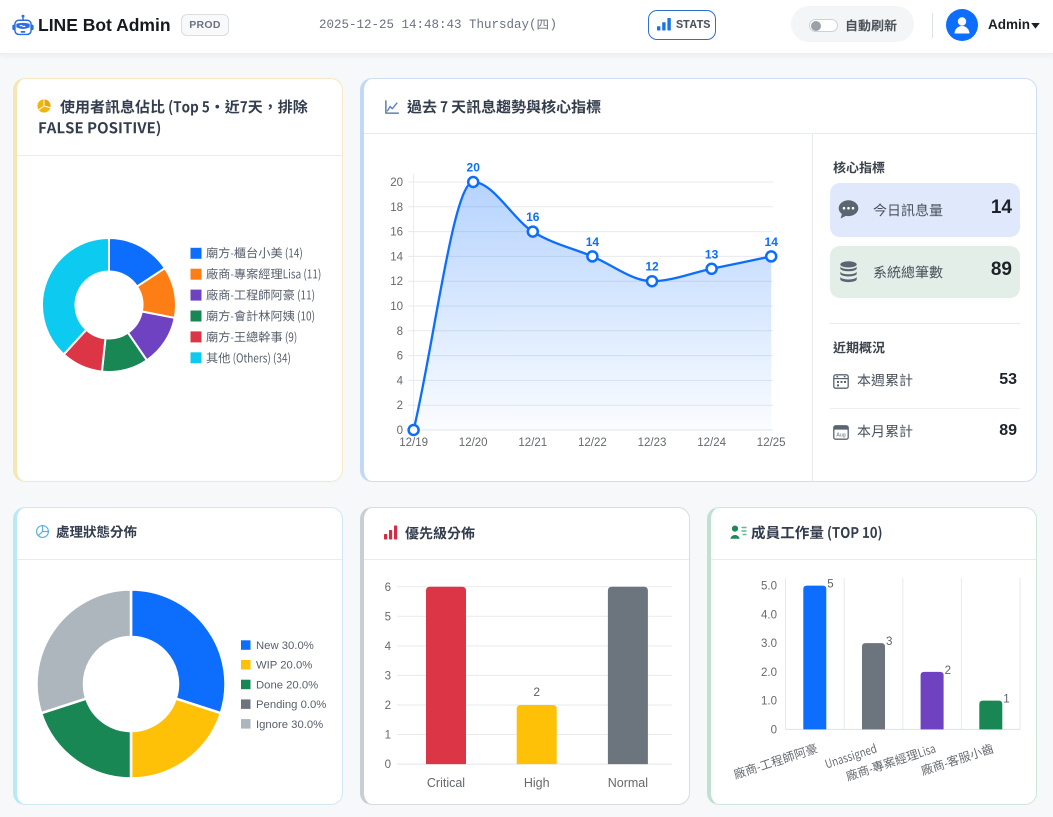 The image size is (1053, 817). I want to click on svg-text: High, so click(537, 783).